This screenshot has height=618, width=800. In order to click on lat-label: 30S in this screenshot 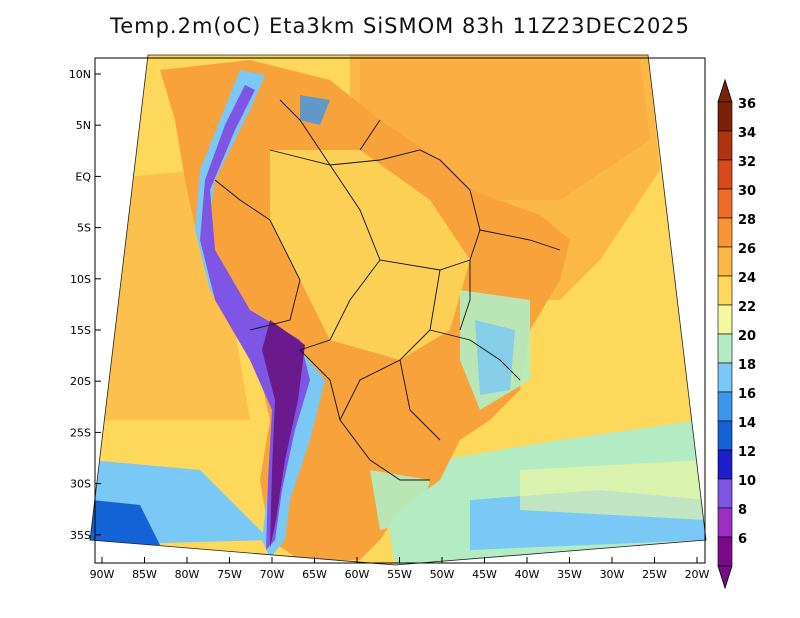, I will do `click(80, 484)`.